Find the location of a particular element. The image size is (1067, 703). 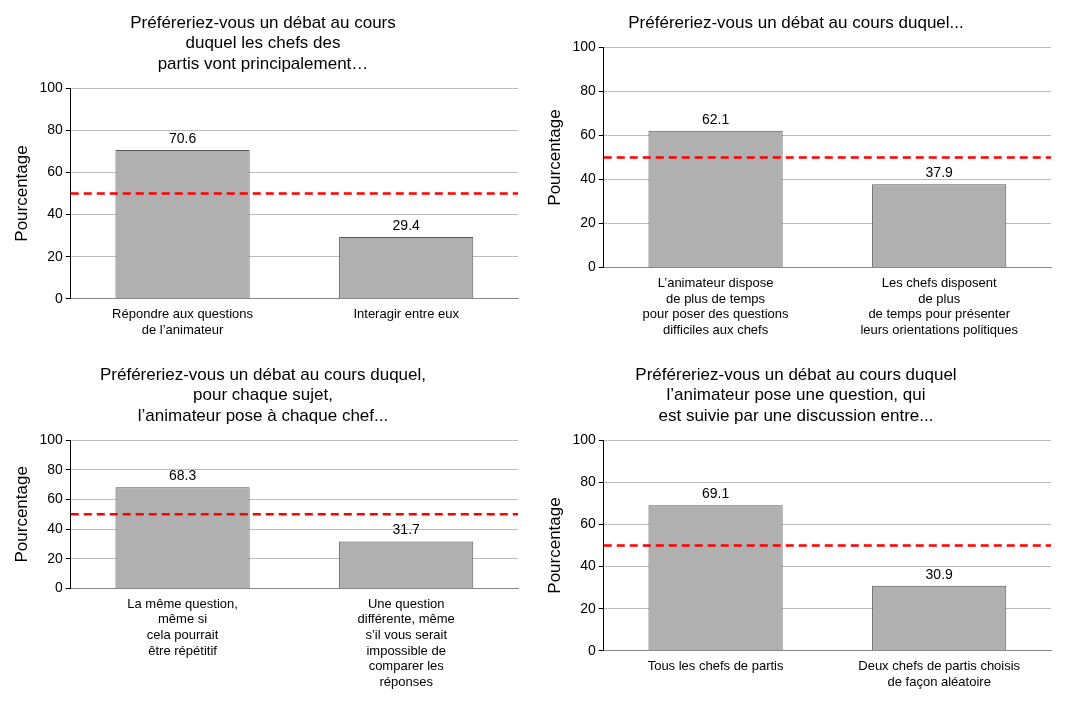

data-label: 68.3 is located at coordinates (182, 475).